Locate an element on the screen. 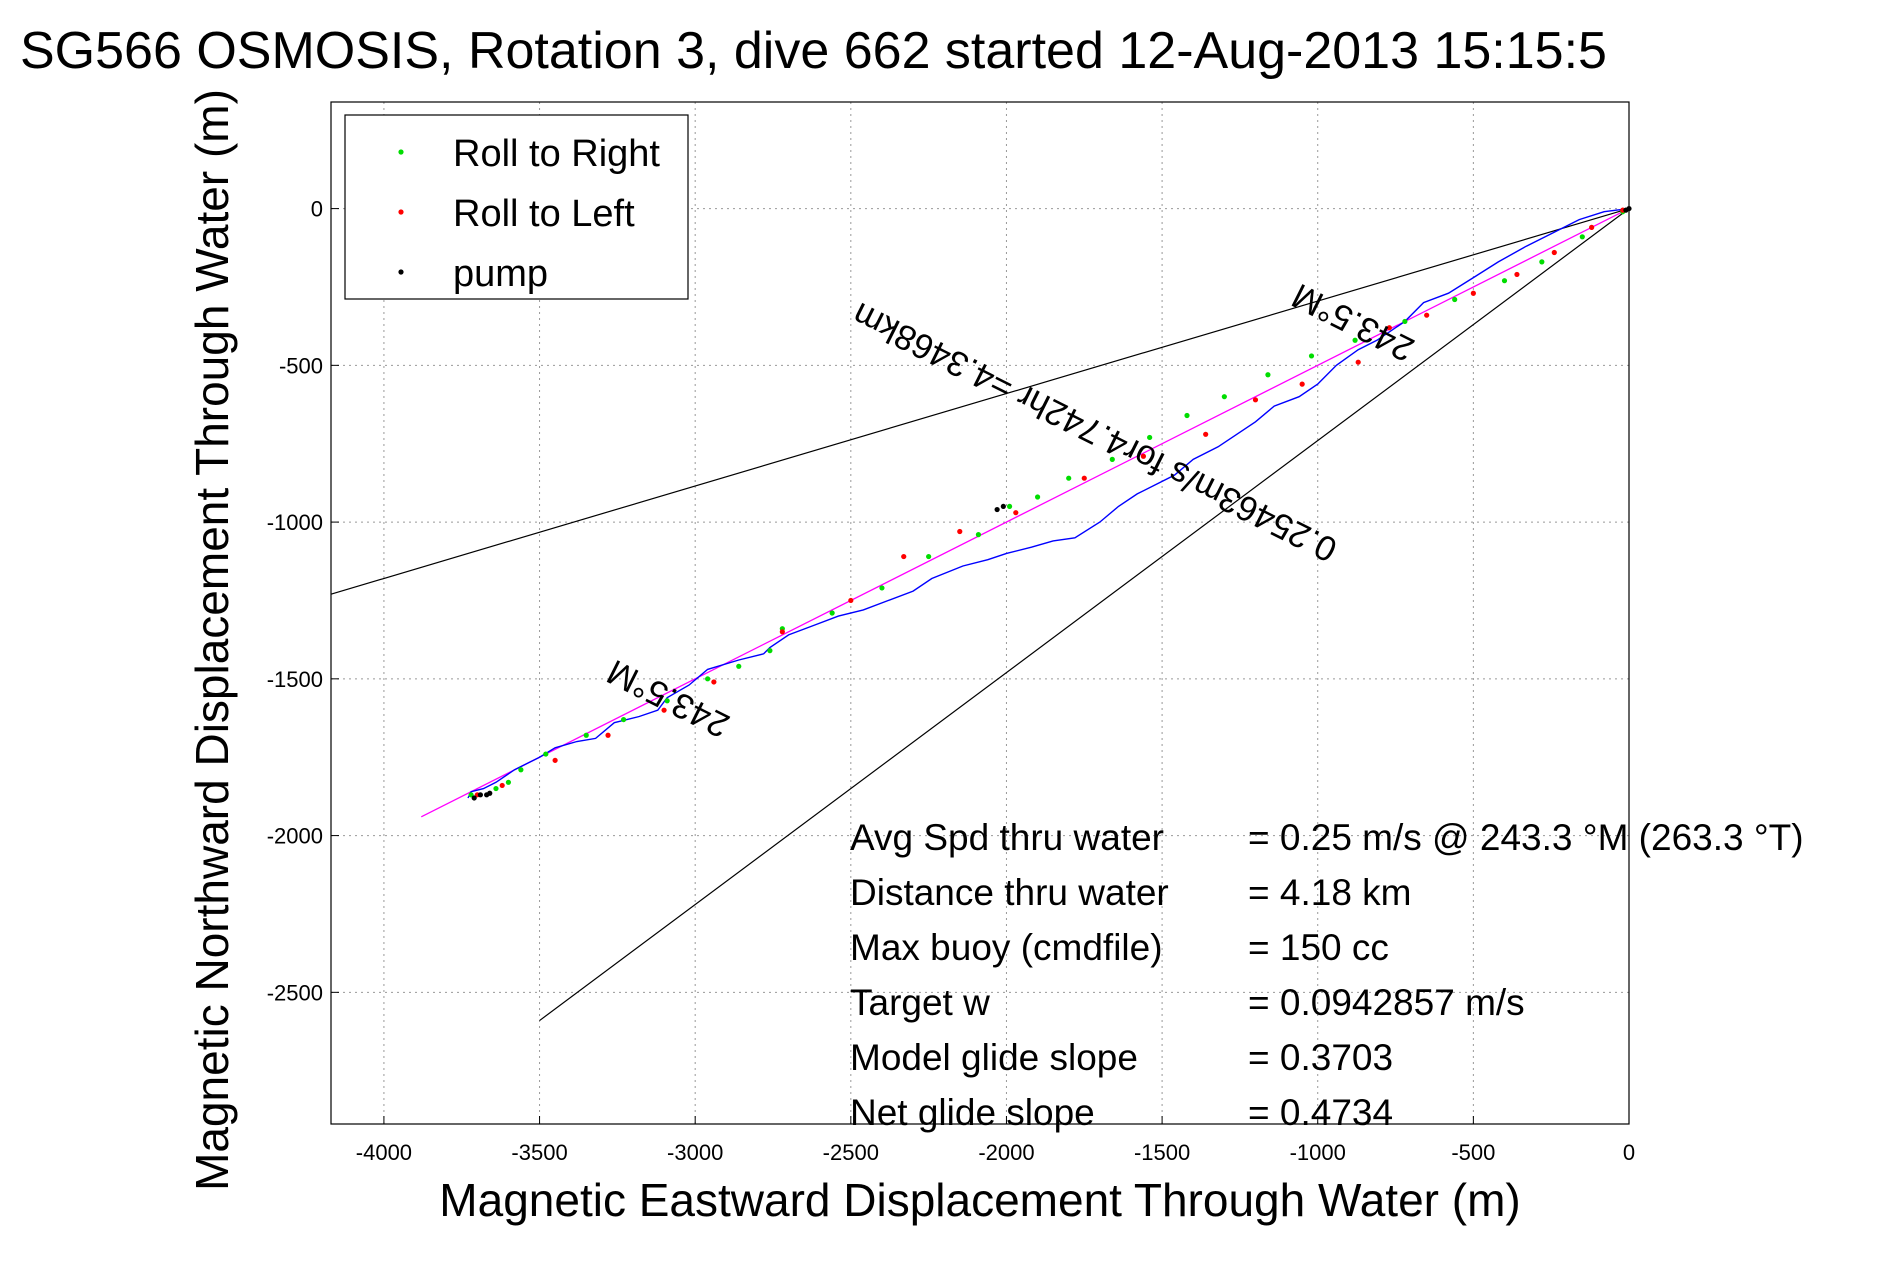  stat-value: = 0.3703 is located at coordinates (1320, 1057).